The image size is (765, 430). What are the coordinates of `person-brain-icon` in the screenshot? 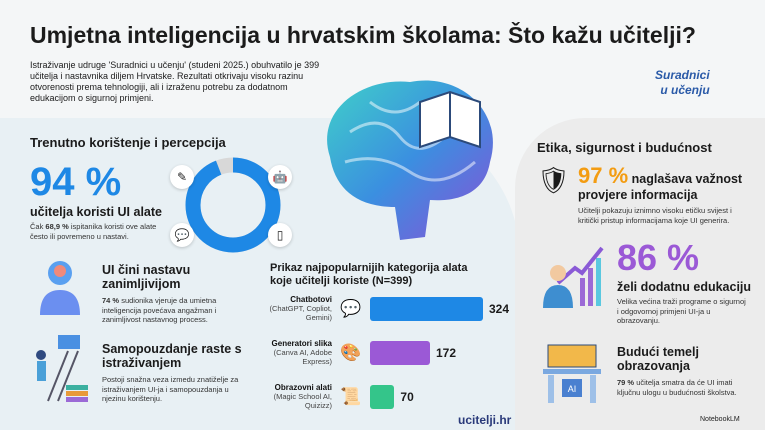 It's located at (60, 288).